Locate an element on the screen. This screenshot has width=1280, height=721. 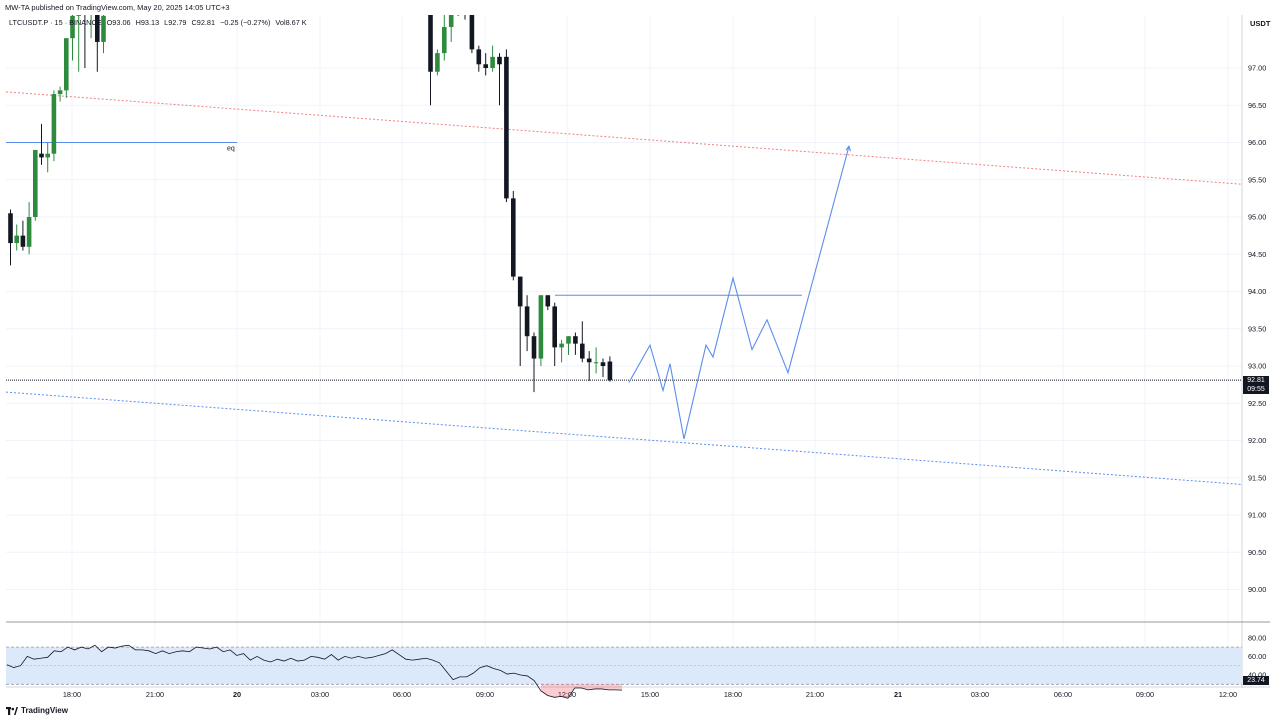
price-axis-label: 95.50 is located at coordinates (1257, 179).